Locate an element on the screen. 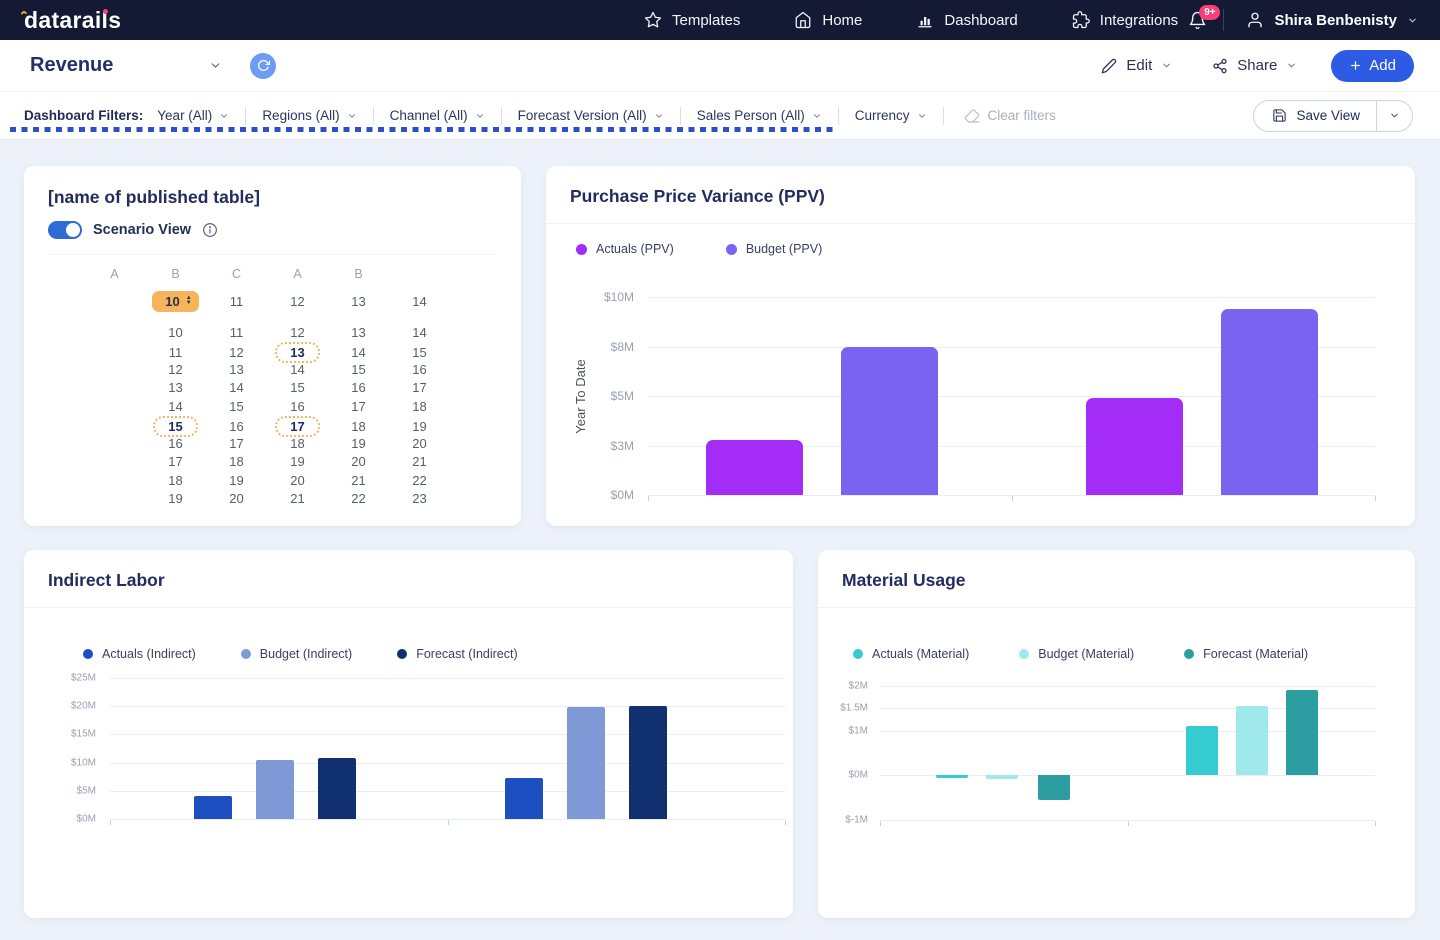 This screenshot has height=940, width=1440. table-row: 14 15 16 17 18 is located at coordinates (267, 406).